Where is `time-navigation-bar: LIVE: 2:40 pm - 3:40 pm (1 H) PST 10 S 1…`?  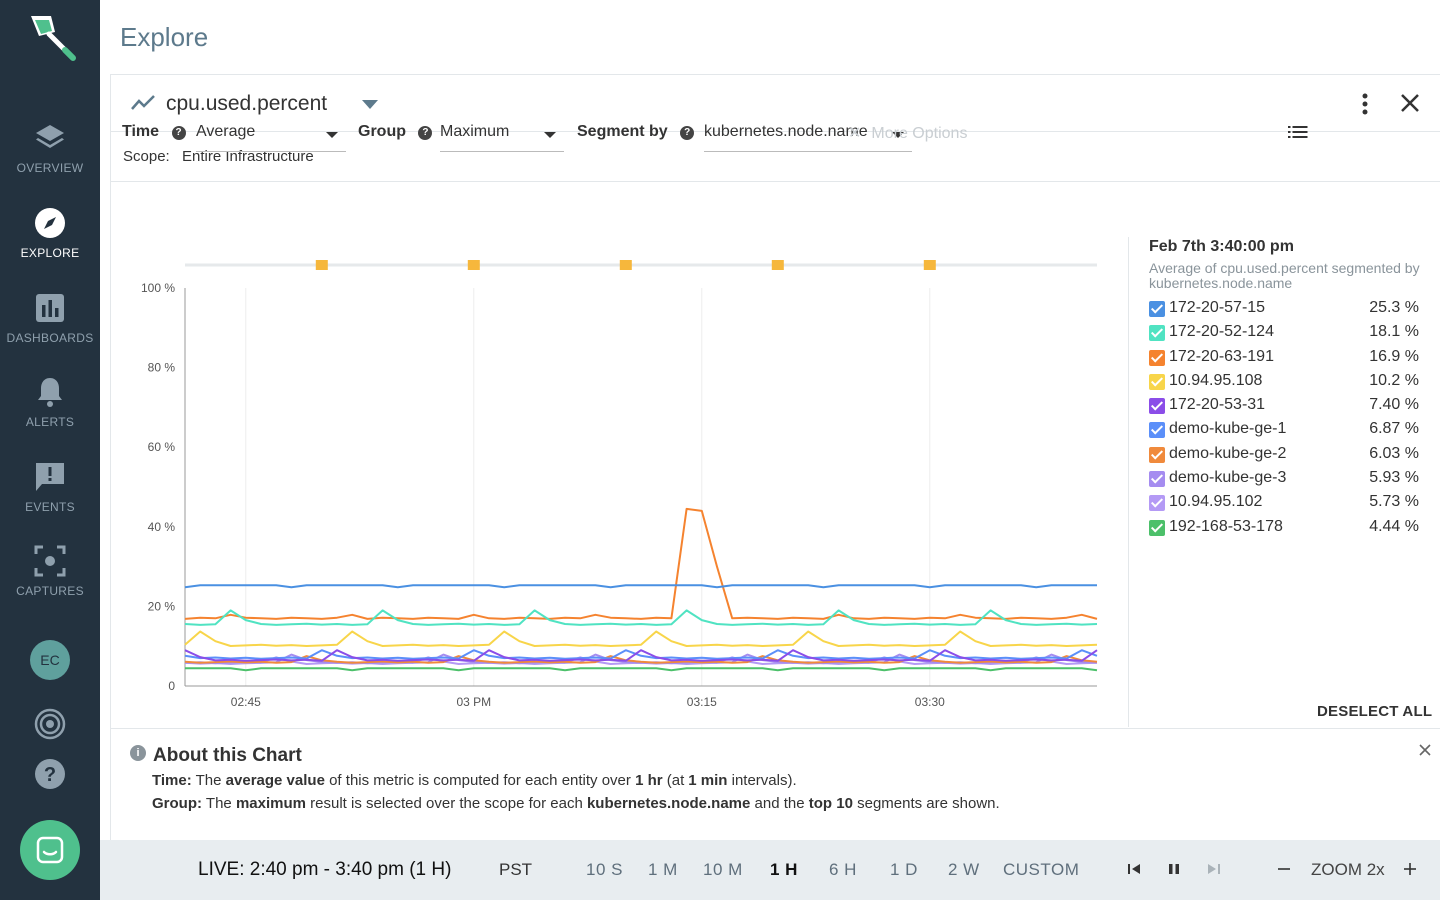
time-navigation-bar: LIVE: 2:40 pm - 3:40 pm (1 H) PST 10 S 1… is located at coordinates (770, 870).